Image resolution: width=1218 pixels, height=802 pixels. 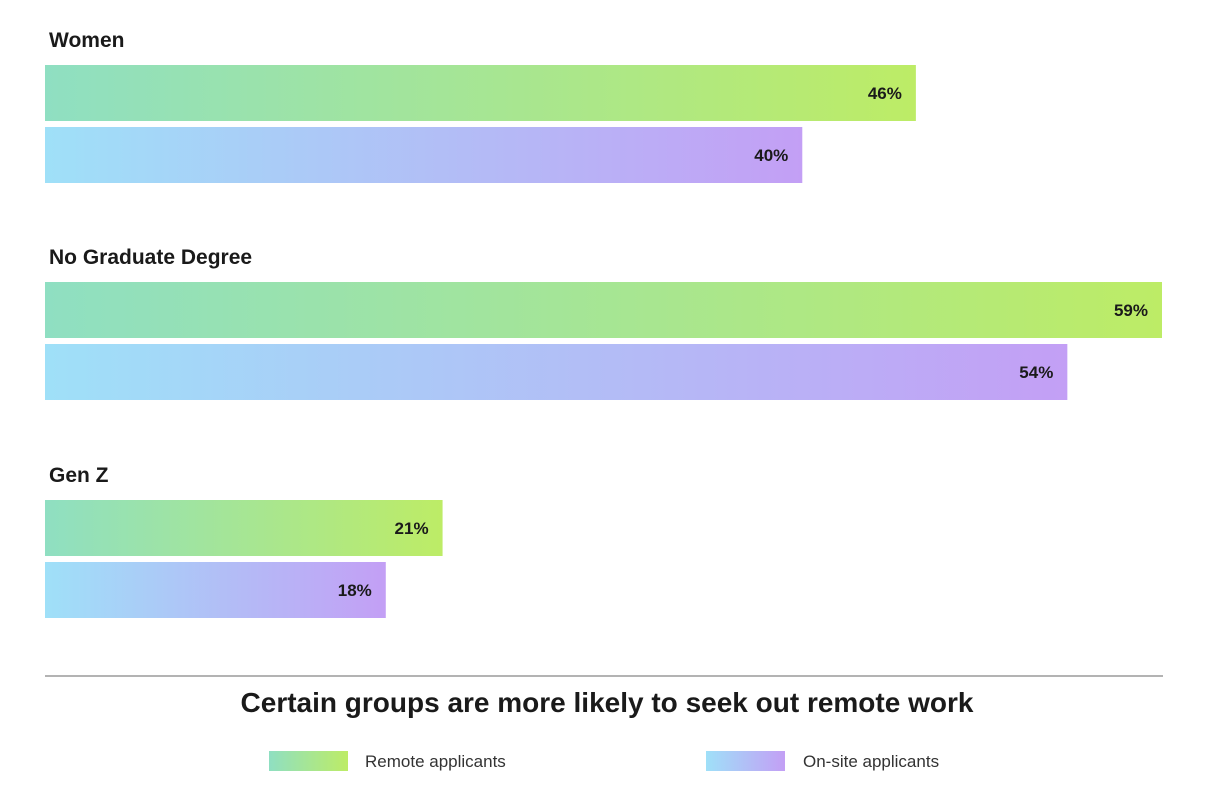 I want to click on legend-label-remote-applicants: Remote applicants, so click(x=435, y=761).